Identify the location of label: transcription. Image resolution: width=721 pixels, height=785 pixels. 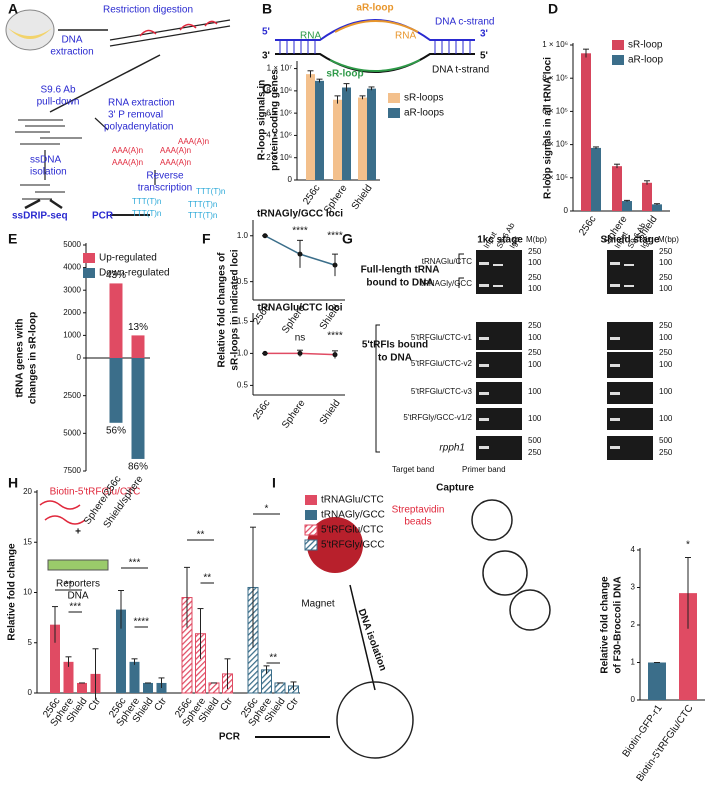
(165, 188).